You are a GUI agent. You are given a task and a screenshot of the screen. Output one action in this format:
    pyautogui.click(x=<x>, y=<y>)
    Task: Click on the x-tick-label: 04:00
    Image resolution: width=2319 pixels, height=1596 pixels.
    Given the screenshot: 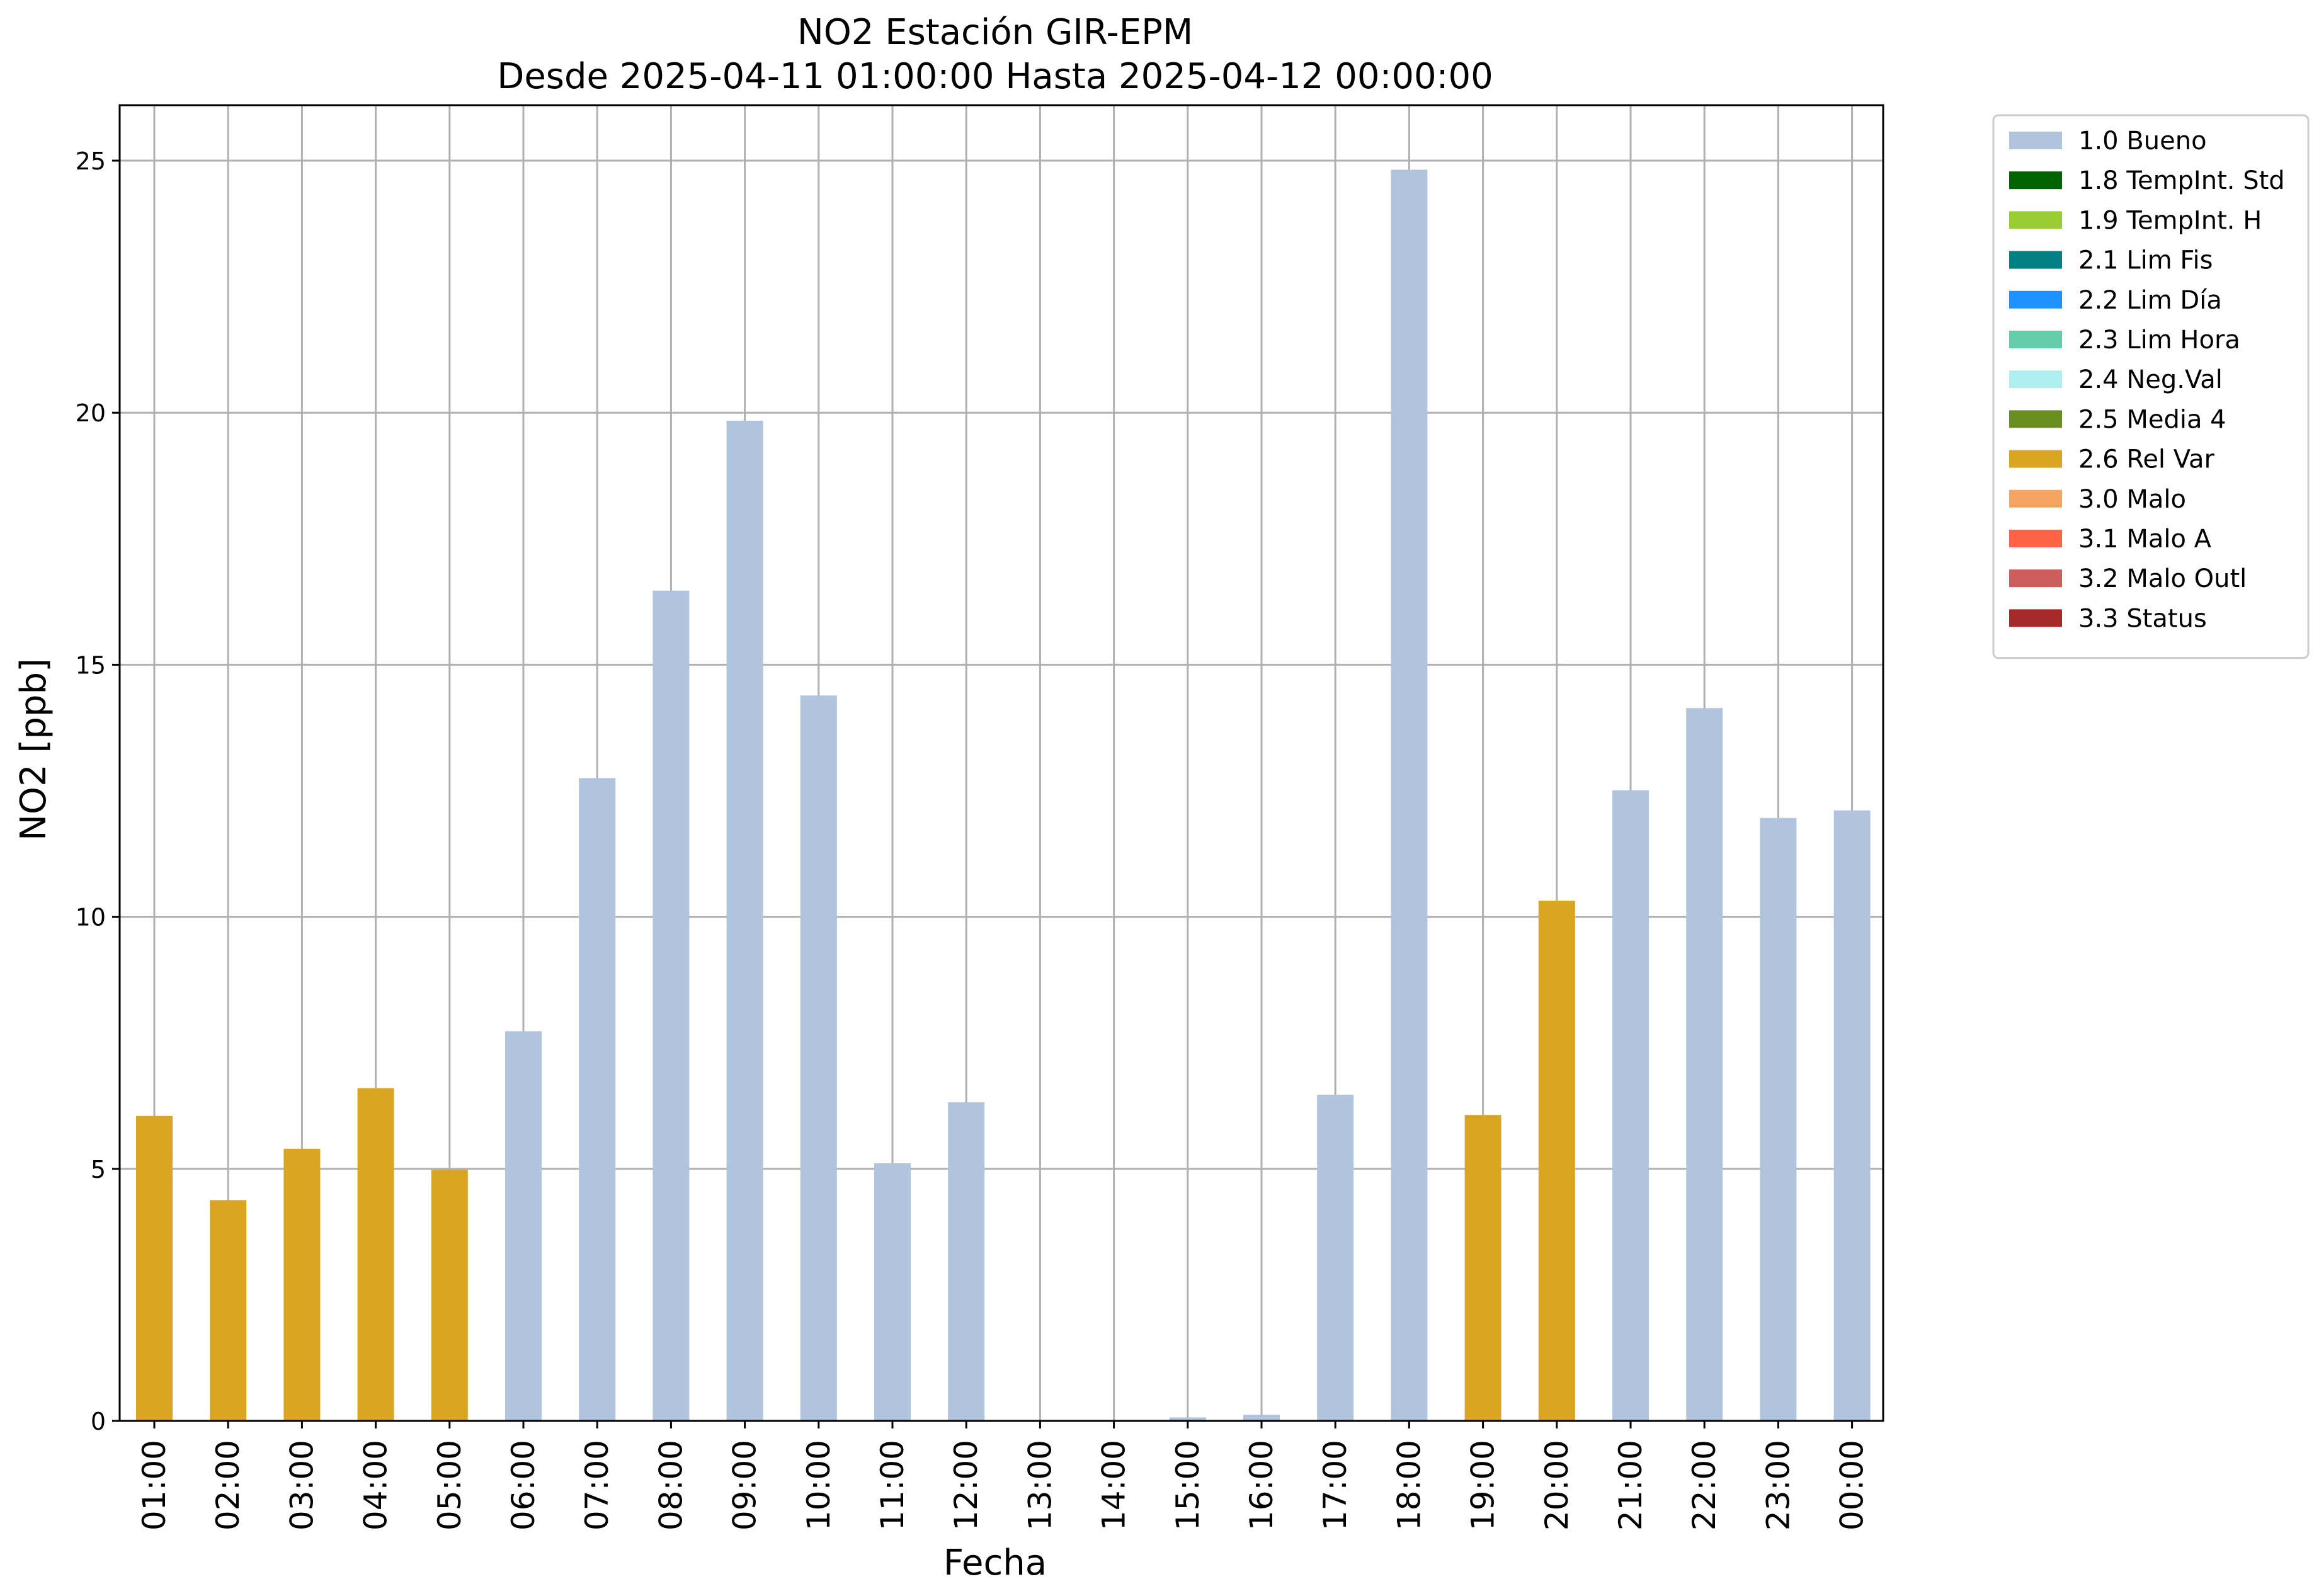 What is the action you would take?
    pyautogui.click(x=376, y=1485)
    